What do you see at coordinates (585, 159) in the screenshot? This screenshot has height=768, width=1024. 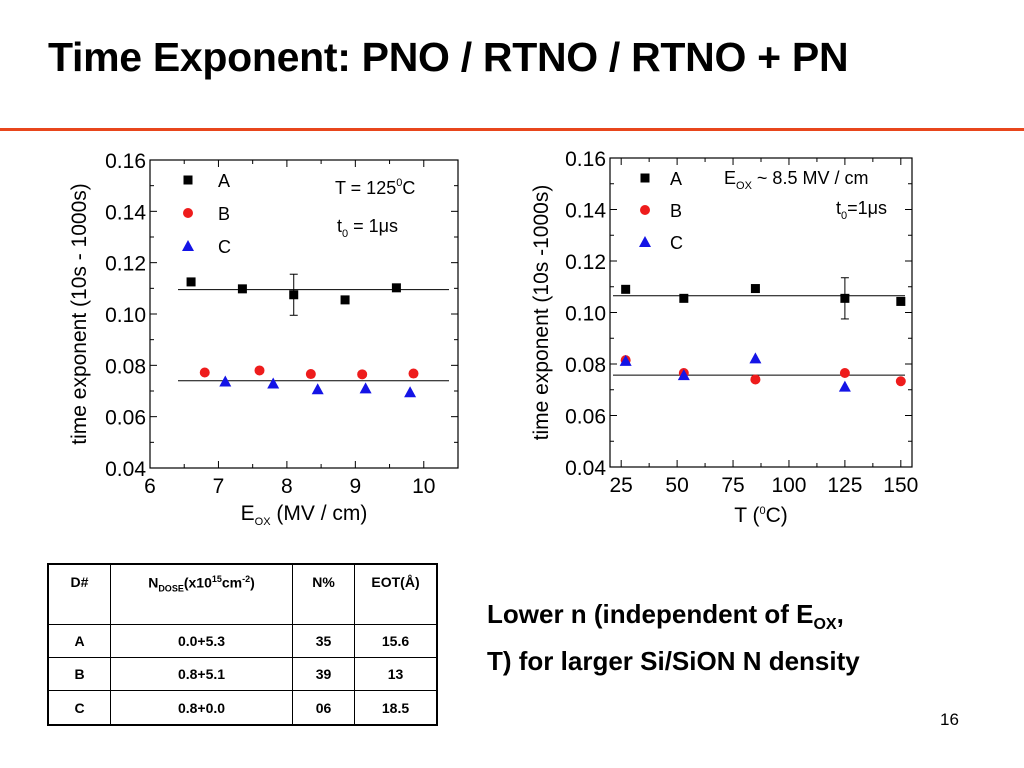 I see `y-tick-label: 0.16` at bounding box center [585, 159].